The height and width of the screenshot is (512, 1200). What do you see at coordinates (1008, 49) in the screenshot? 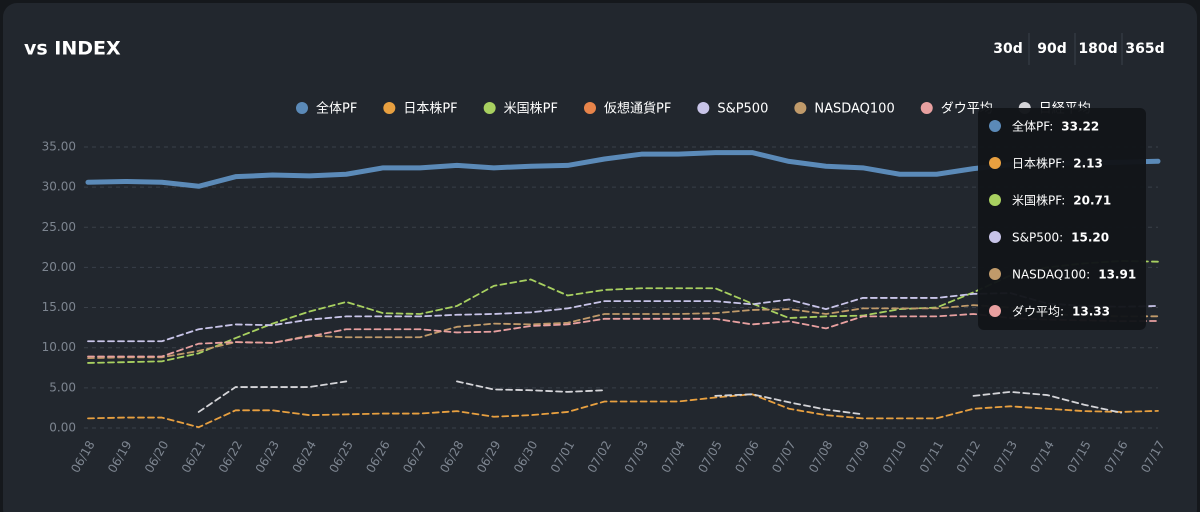
I see `range-button: 30d` at bounding box center [1008, 49].